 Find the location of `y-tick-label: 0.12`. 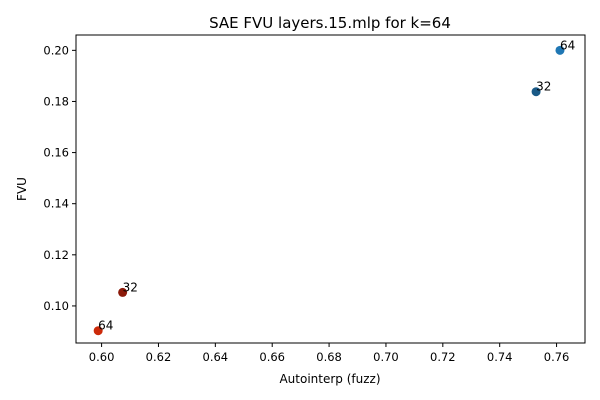

y-tick-label: 0.12 is located at coordinates (56, 255).